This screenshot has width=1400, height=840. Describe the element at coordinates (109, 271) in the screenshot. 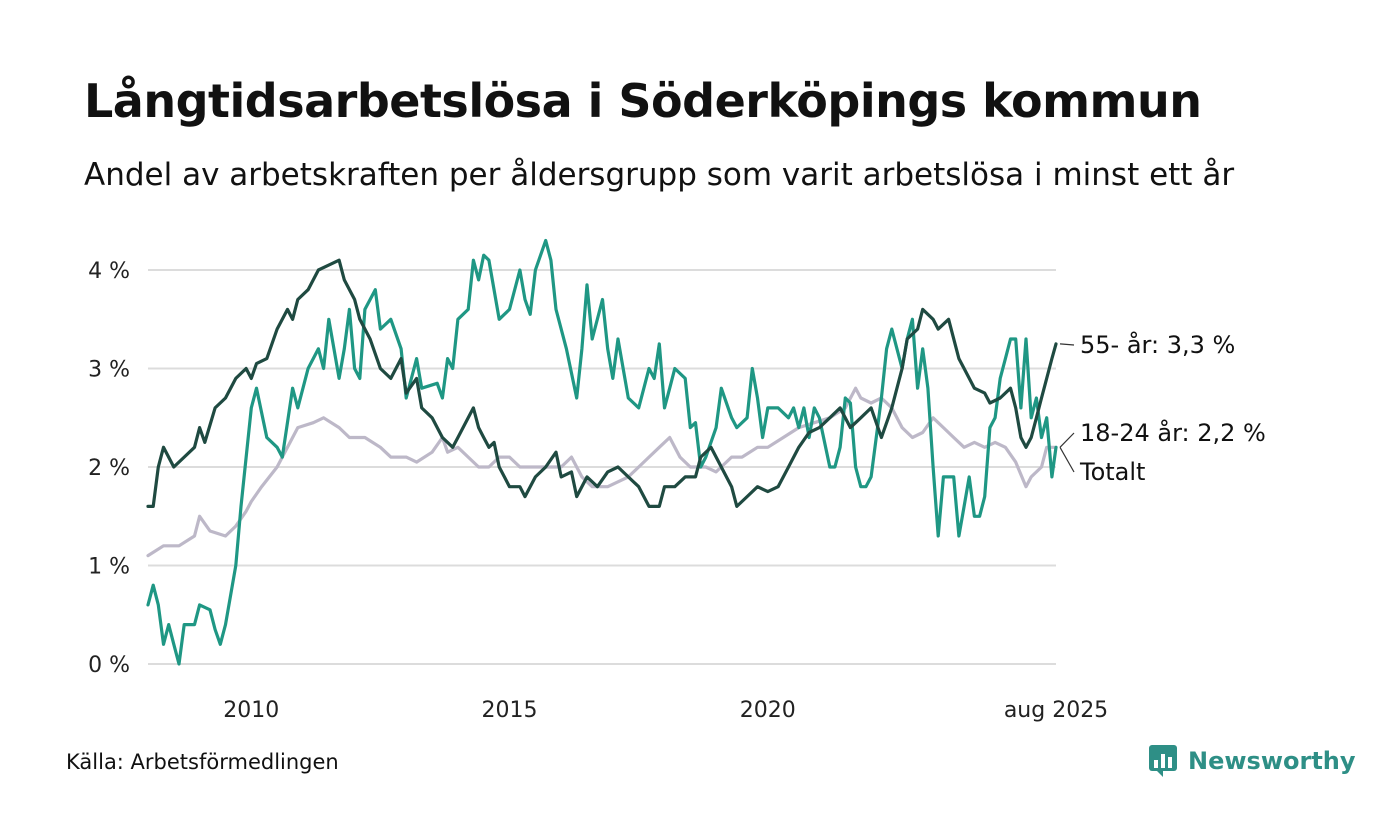

I see `y-tick-label: 4 %` at that location.